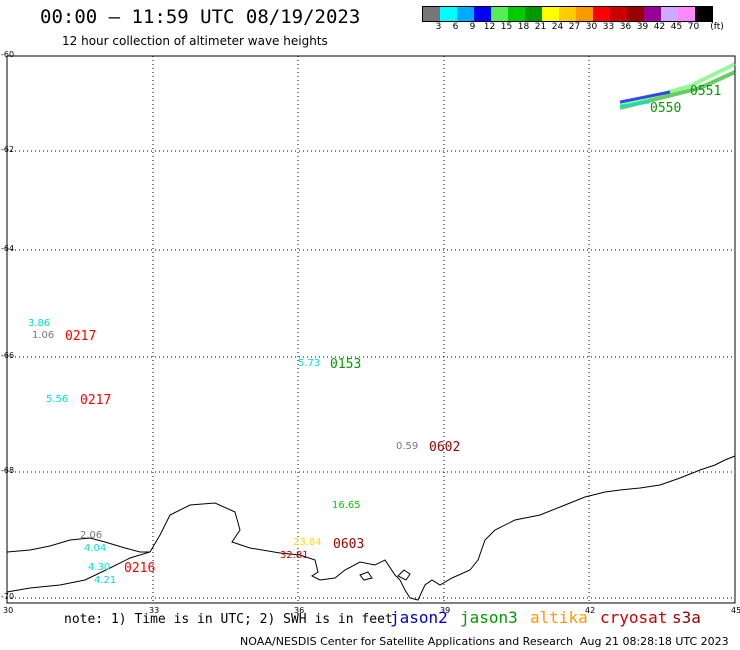 The height and width of the screenshot is (650, 740). I want to click on legend-unit: (ft), so click(717, 27).